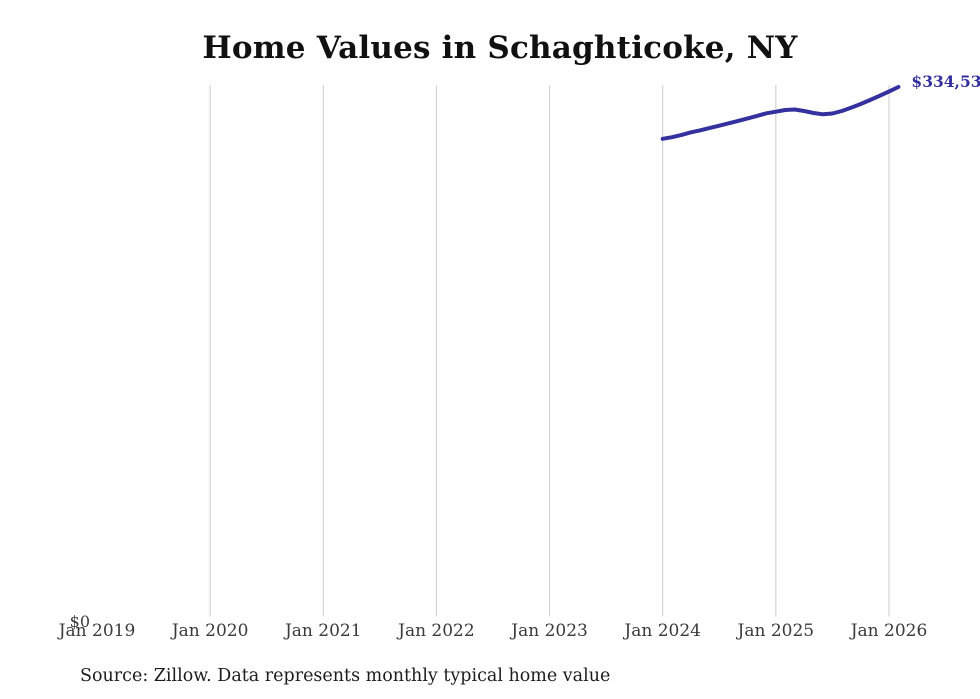 The height and width of the screenshot is (699, 980). Describe the element at coordinates (945, 81) in the screenshot. I see `current-value-label: $334,533` at that location.